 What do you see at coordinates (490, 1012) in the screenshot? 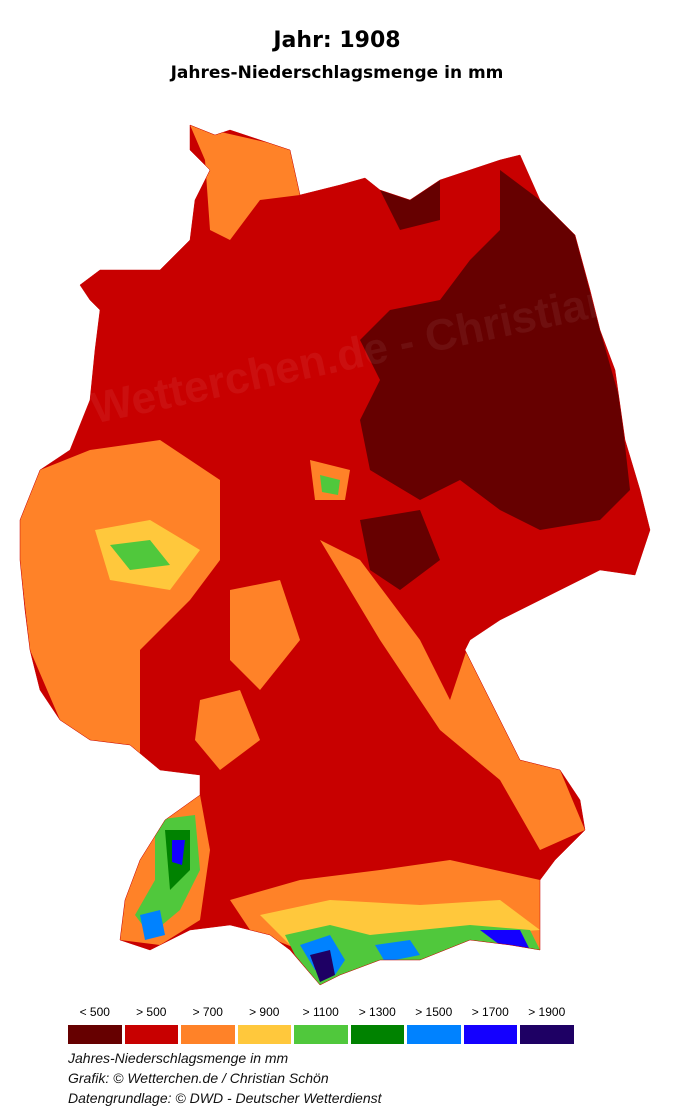
I see `legend-label: > 1700` at bounding box center [490, 1012].